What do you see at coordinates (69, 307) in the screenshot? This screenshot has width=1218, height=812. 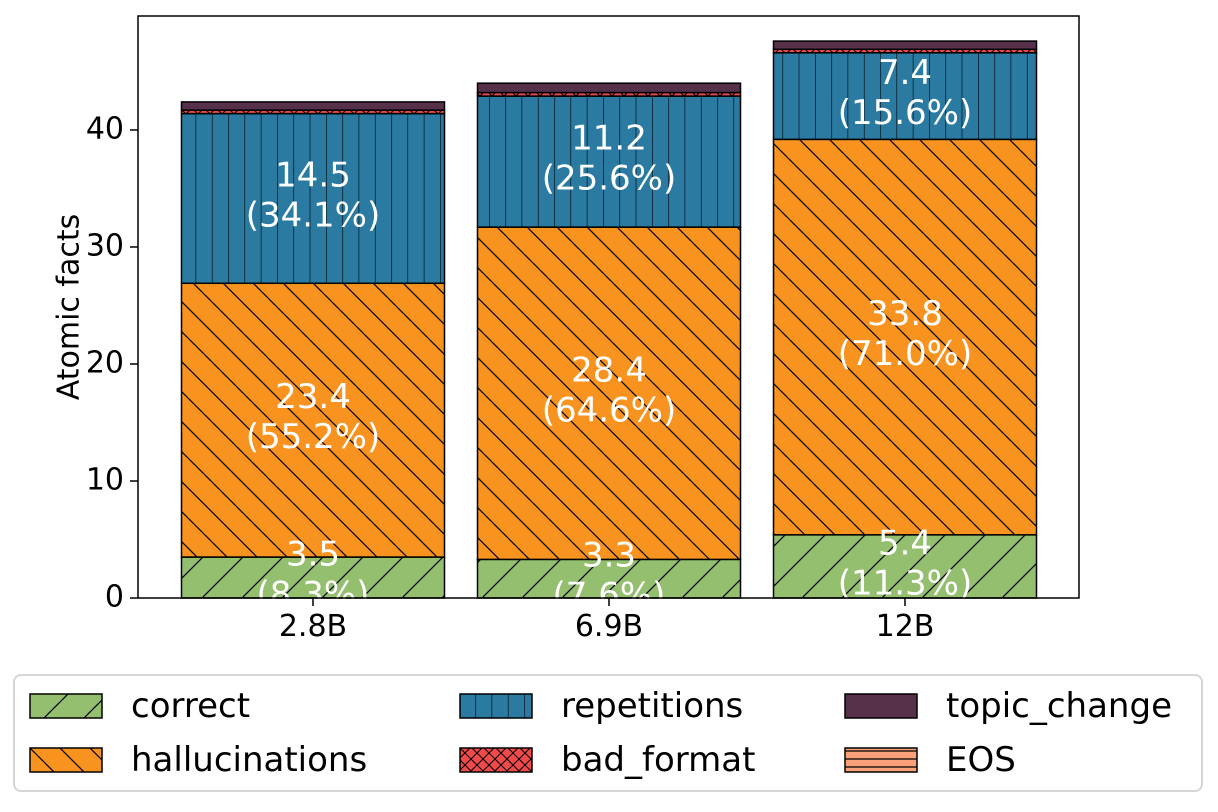 I see `y-axis-title: Atomic facts` at bounding box center [69, 307].